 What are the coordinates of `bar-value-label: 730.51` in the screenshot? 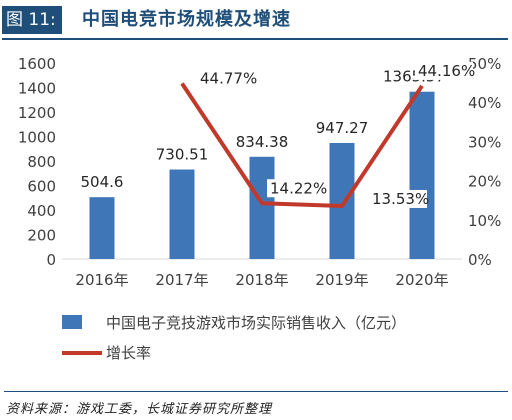 It's located at (182, 155).